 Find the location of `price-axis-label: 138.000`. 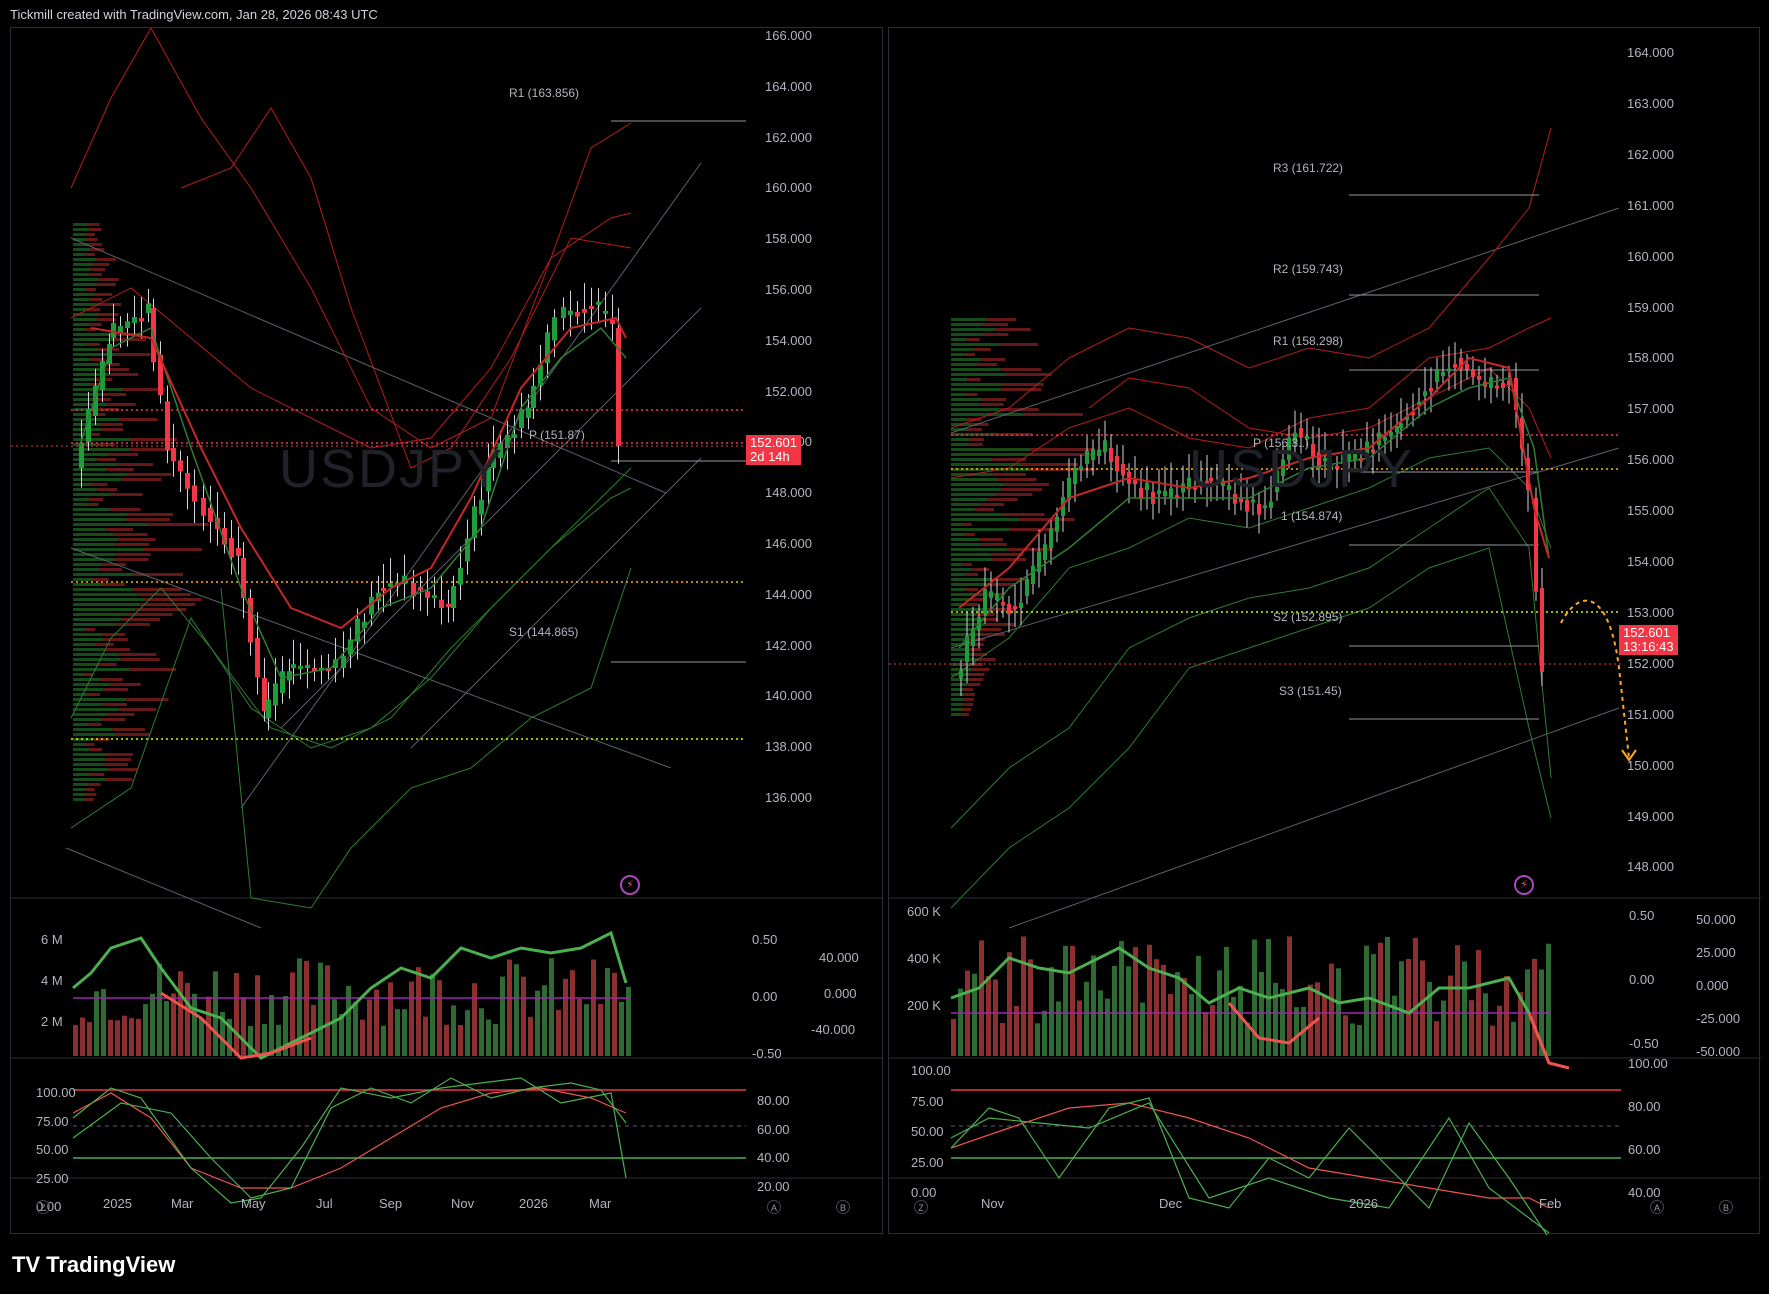

price-axis-label: 138.000 is located at coordinates (788, 747).